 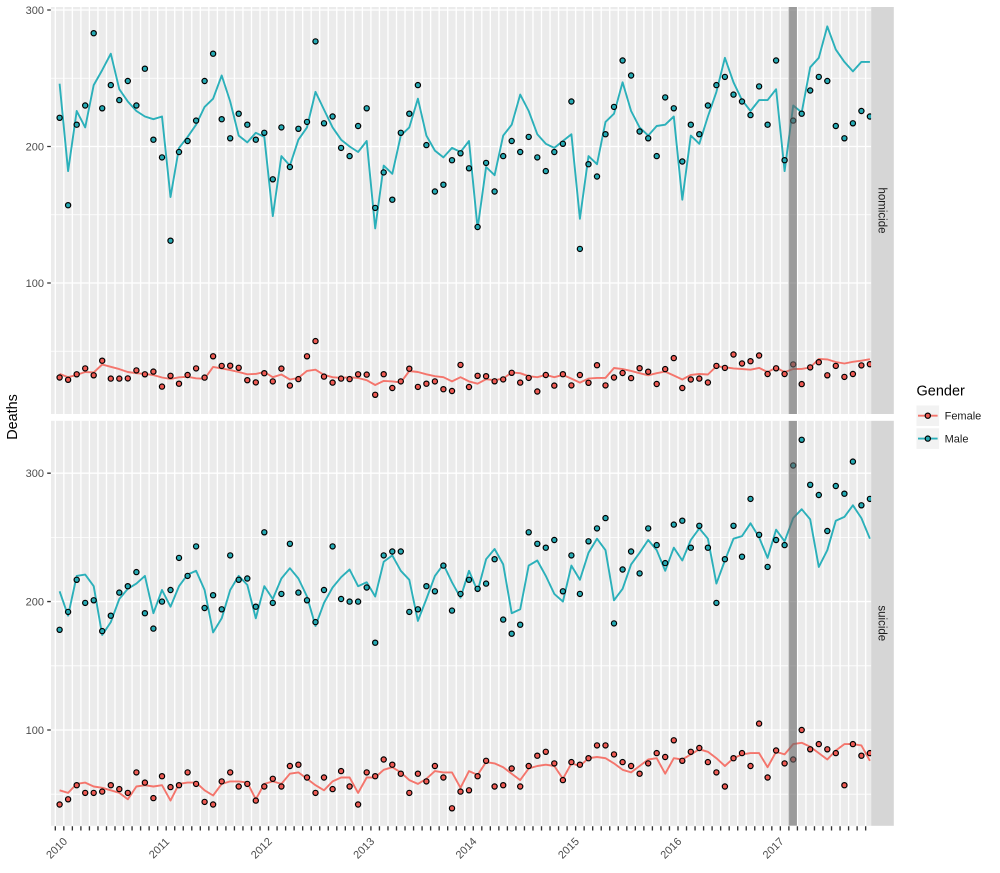 What do you see at coordinates (957, 440) in the screenshot?
I see `svg-text: Male` at bounding box center [957, 440].